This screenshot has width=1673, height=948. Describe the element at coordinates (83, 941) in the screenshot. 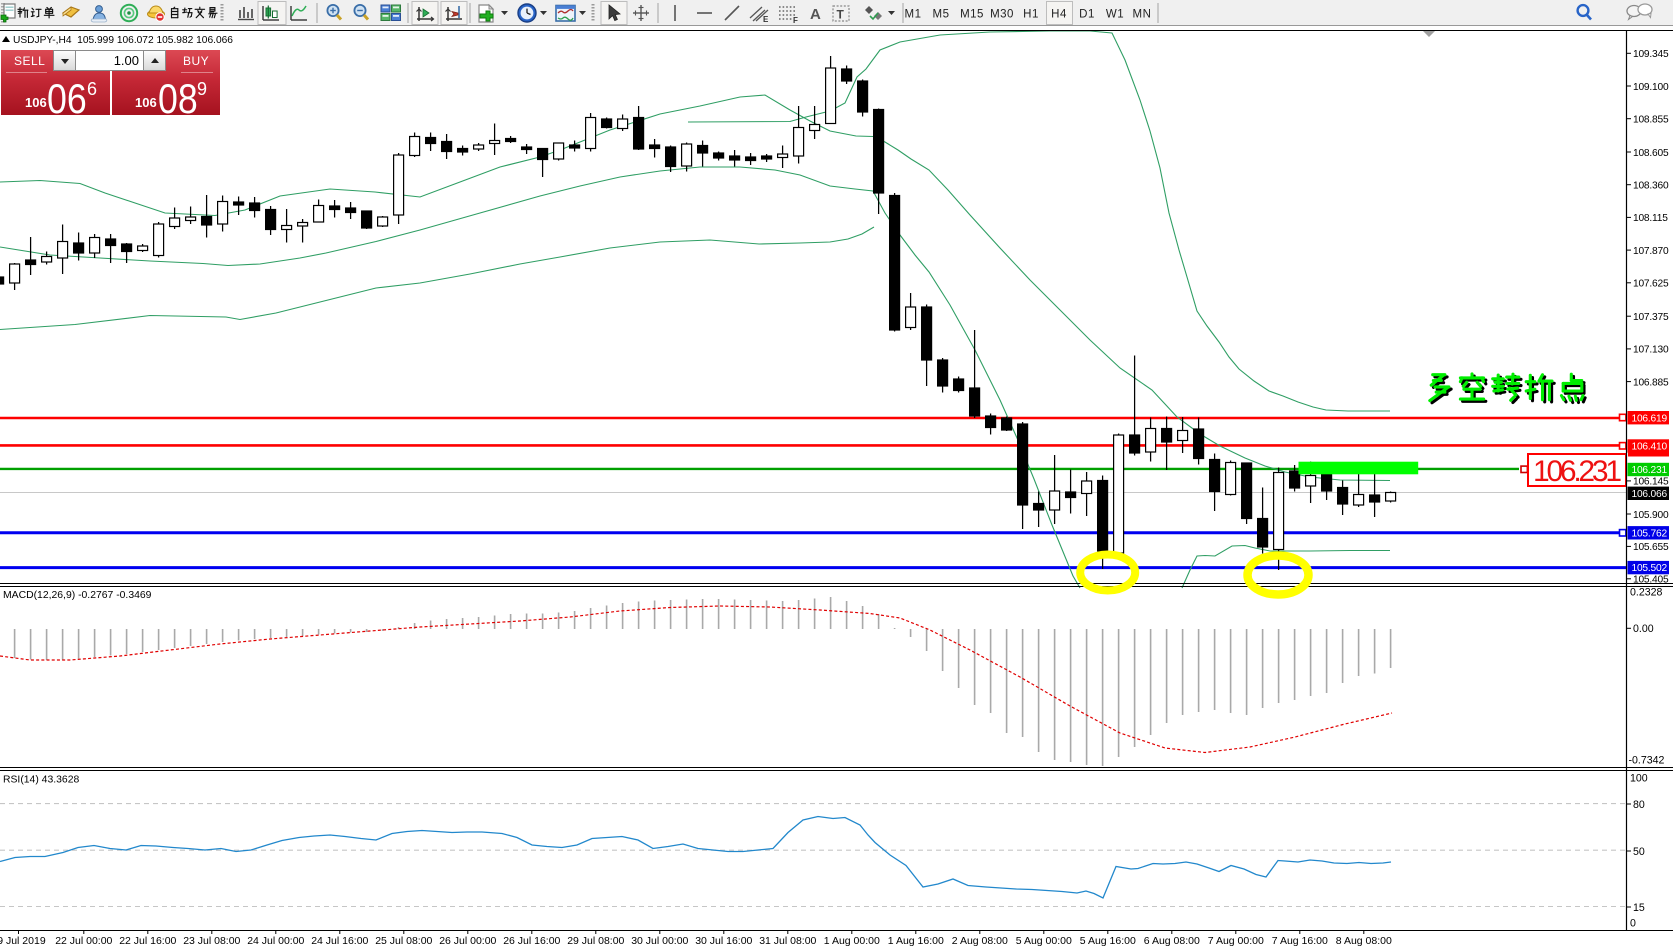

I see `svg-text: 22 Jul 00:00` at that location.